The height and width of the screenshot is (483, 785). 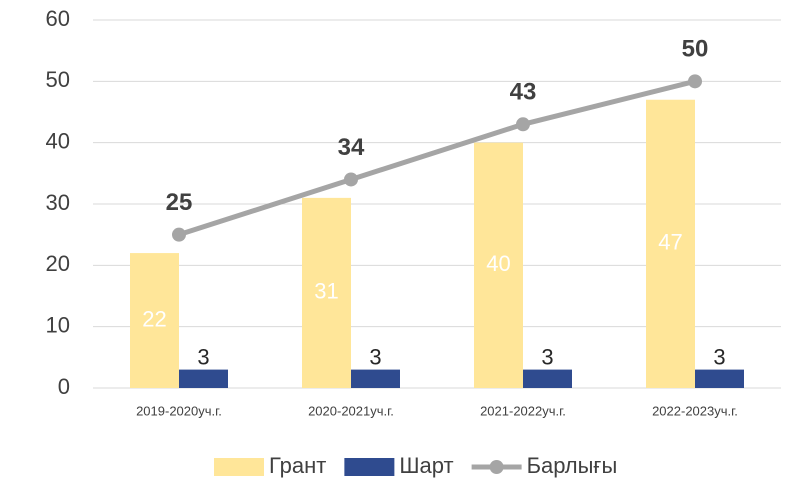 I want to click on y-tick-label: 20, so click(x=58, y=263).